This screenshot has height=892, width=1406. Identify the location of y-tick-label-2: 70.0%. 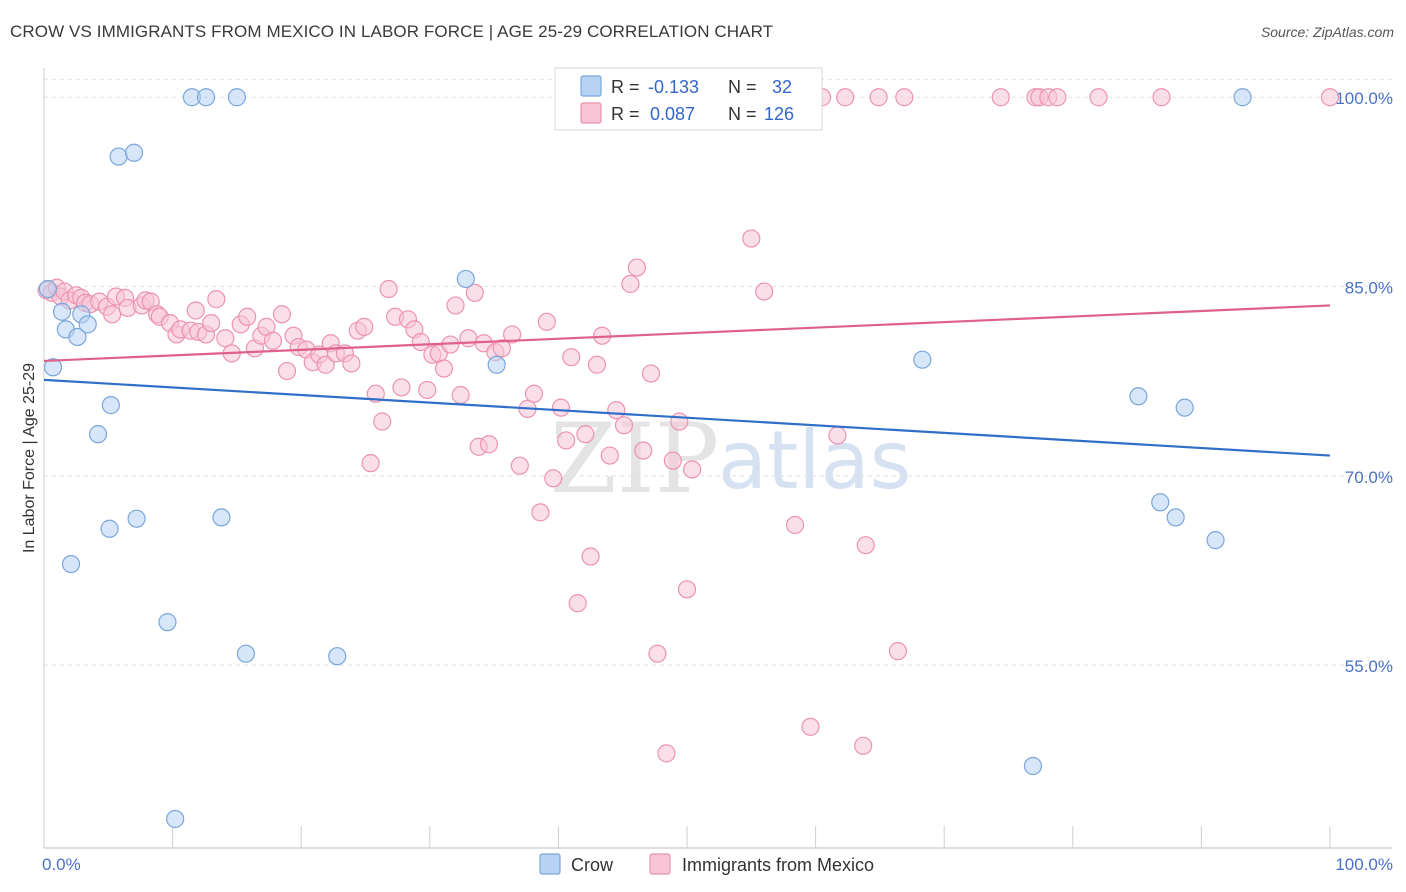
(1369, 477).